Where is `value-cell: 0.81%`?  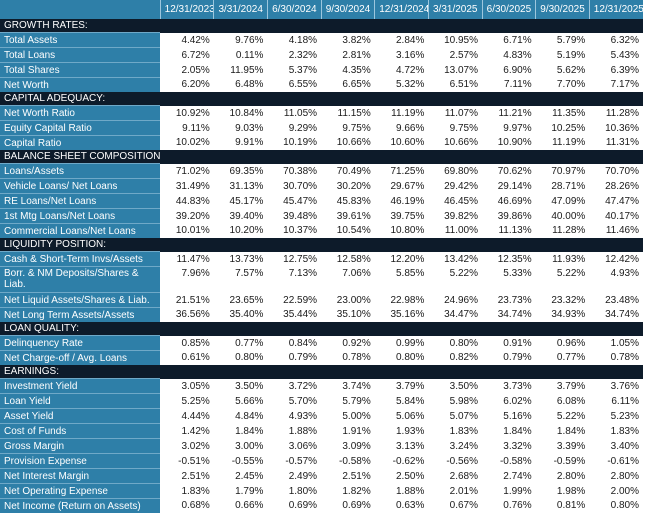
value-cell: 0.81% is located at coordinates (563, 506).